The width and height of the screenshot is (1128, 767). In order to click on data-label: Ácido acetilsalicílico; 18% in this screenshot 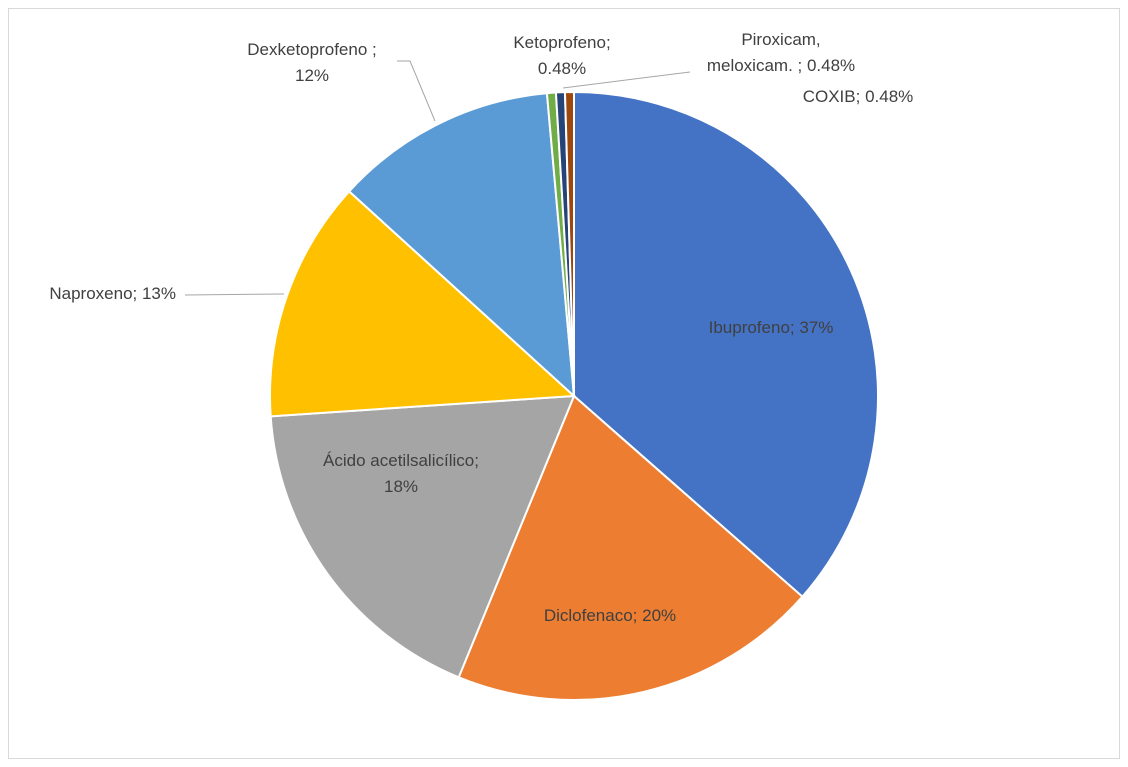, I will do `click(401, 473)`.